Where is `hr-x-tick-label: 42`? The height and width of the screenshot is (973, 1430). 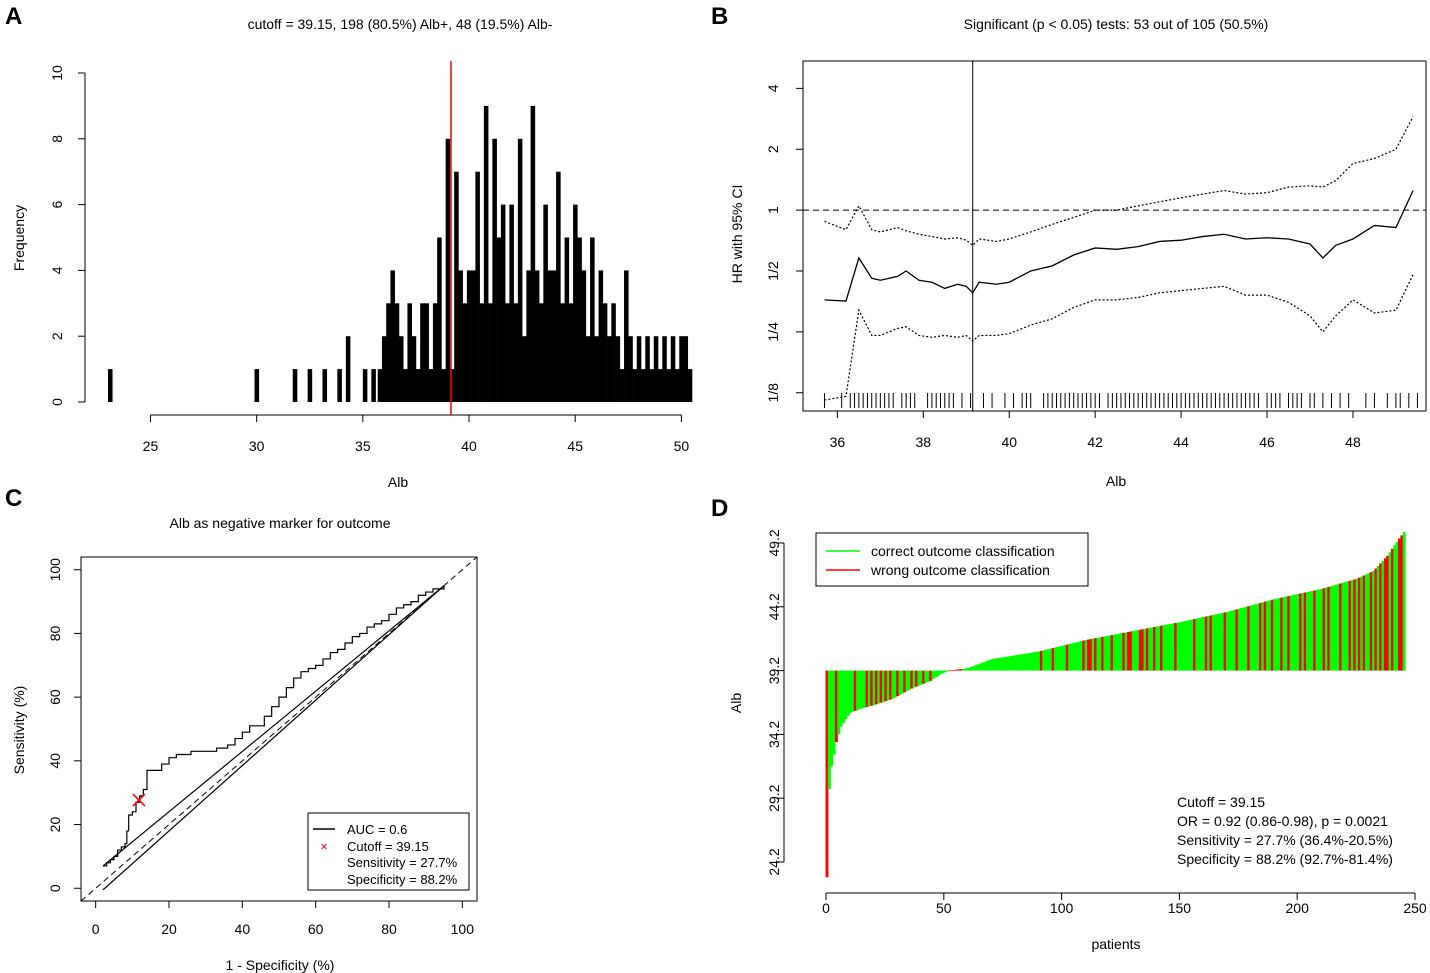
hr-x-tick-label: 42 is located at coordinates (1095, 442).